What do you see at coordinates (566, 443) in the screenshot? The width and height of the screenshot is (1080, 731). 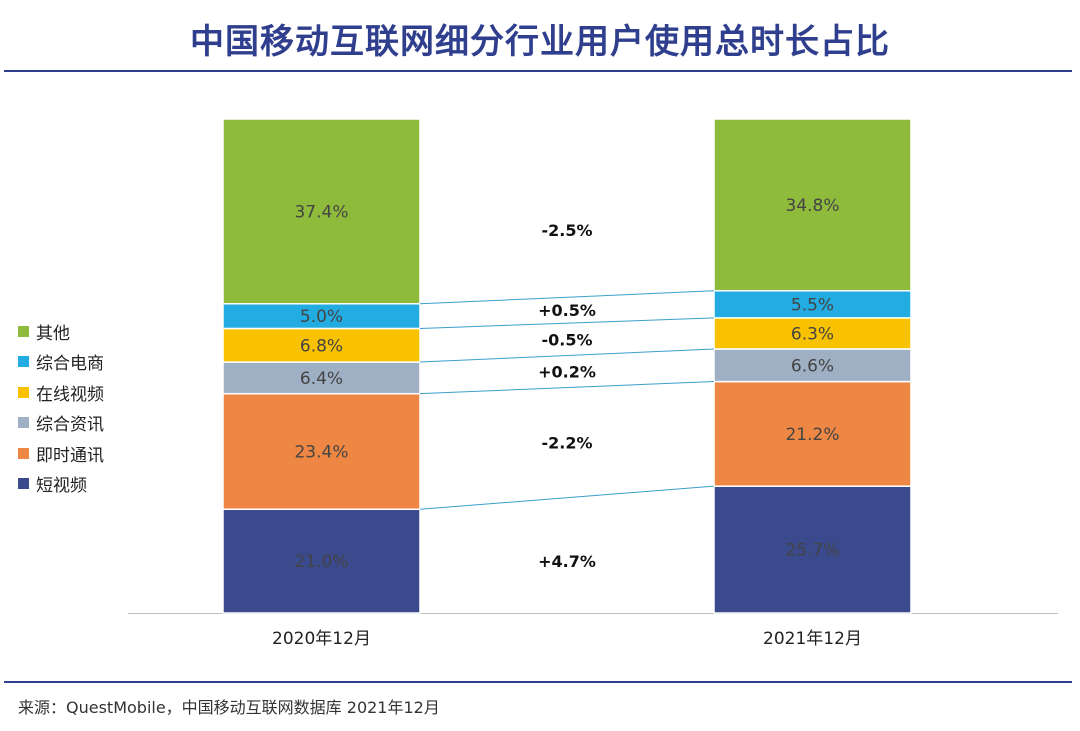 I see `change-label: -2.2%` at bounding box center [566, 443].